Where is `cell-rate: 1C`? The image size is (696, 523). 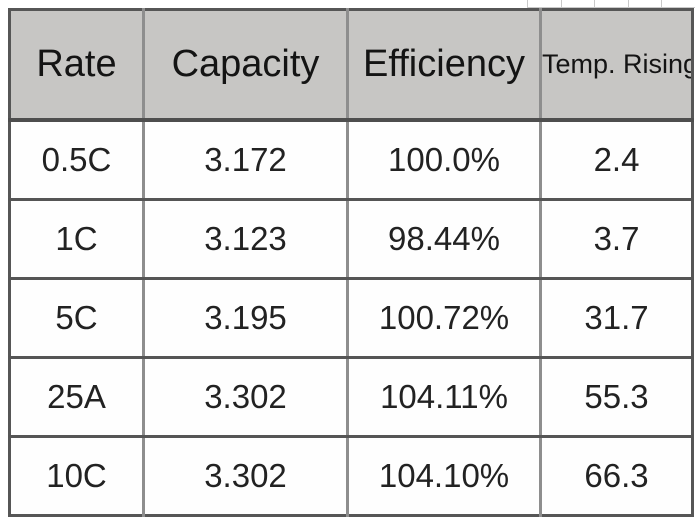
cell-rate: 1C is located at coordinates (77, 239).